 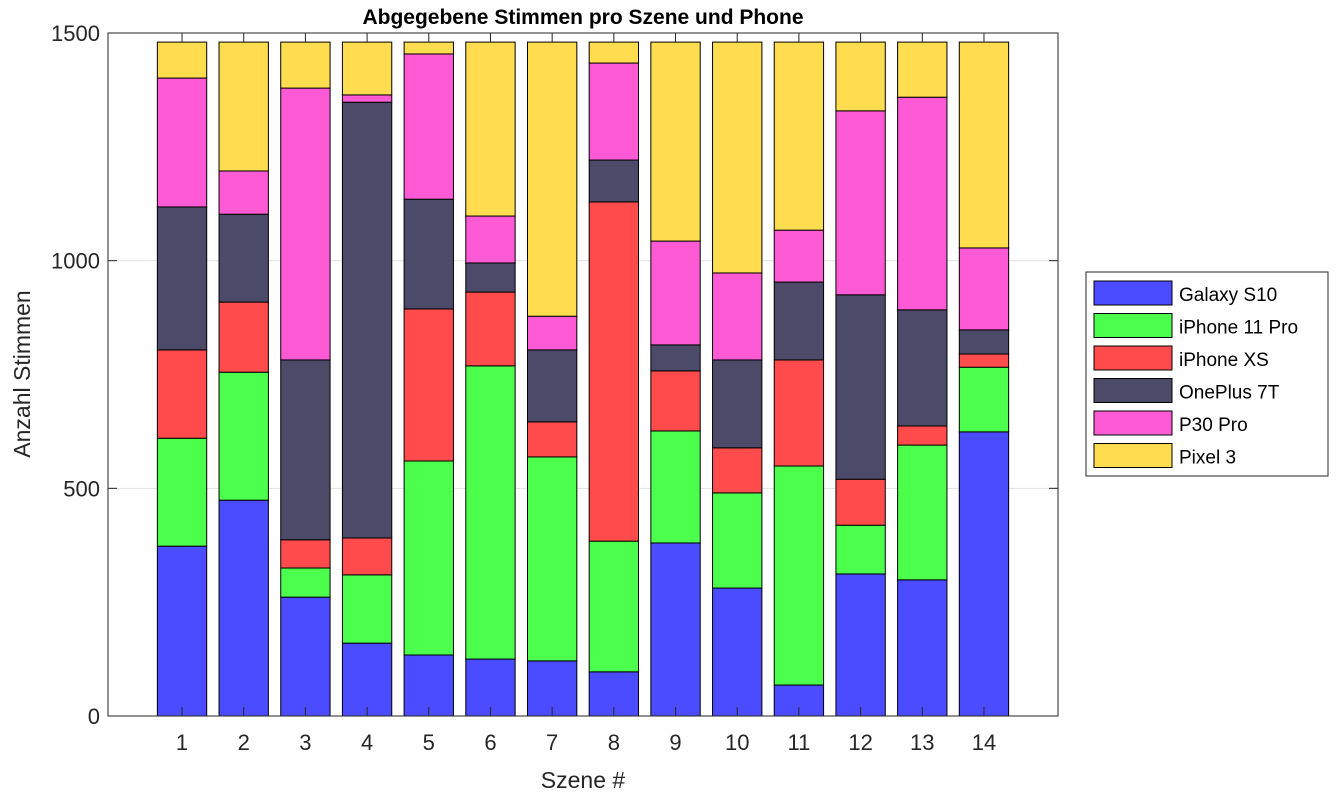 I want to click on x-tick-label: 13, so click(x=922, y=742).